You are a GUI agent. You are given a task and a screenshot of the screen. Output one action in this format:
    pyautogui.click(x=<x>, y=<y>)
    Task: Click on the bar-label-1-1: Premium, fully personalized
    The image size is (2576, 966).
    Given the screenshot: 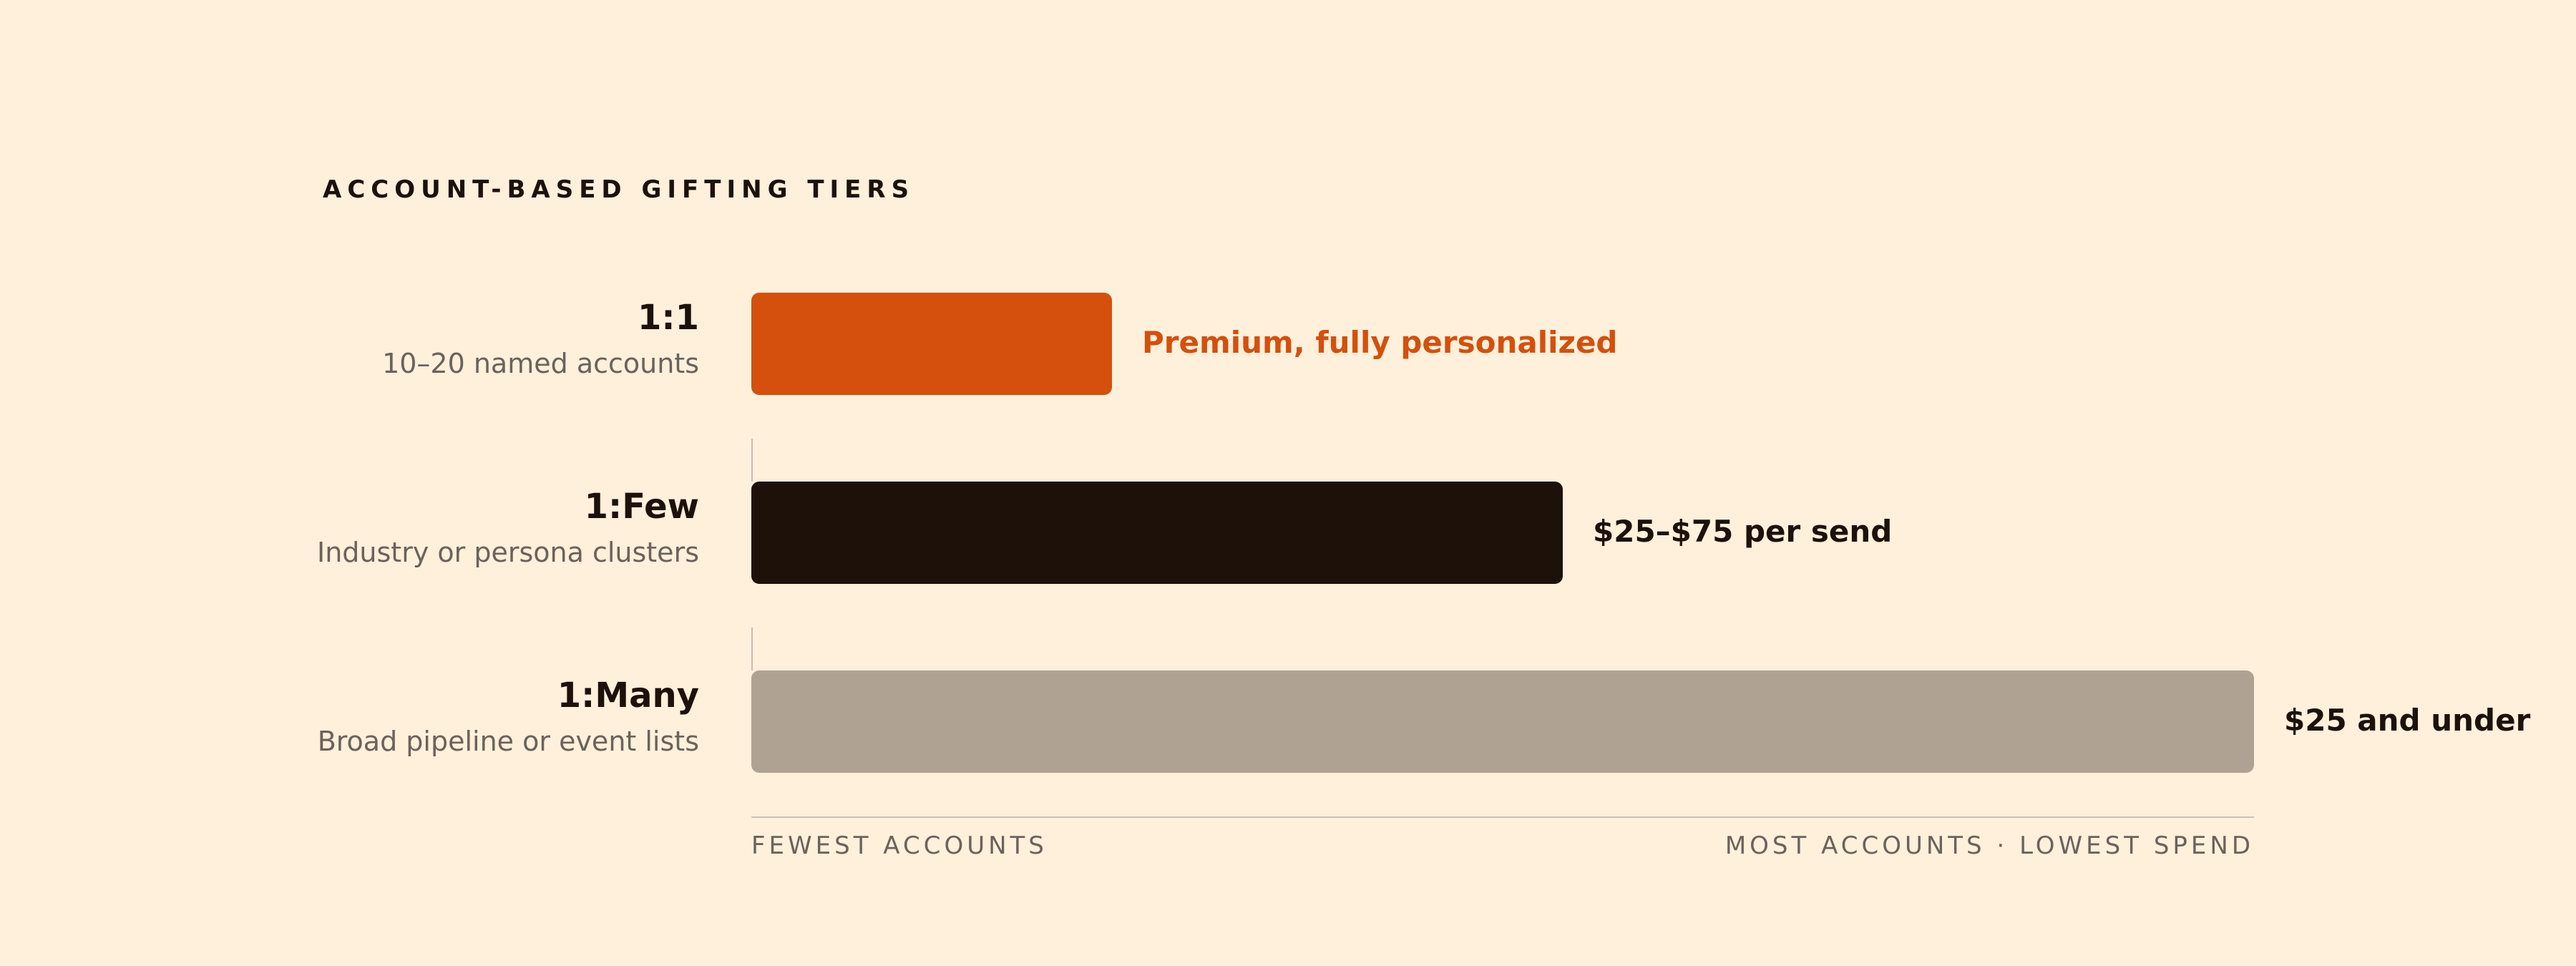 What is the action you would take?
    pyautogui.click(x=1380, y=342)
    